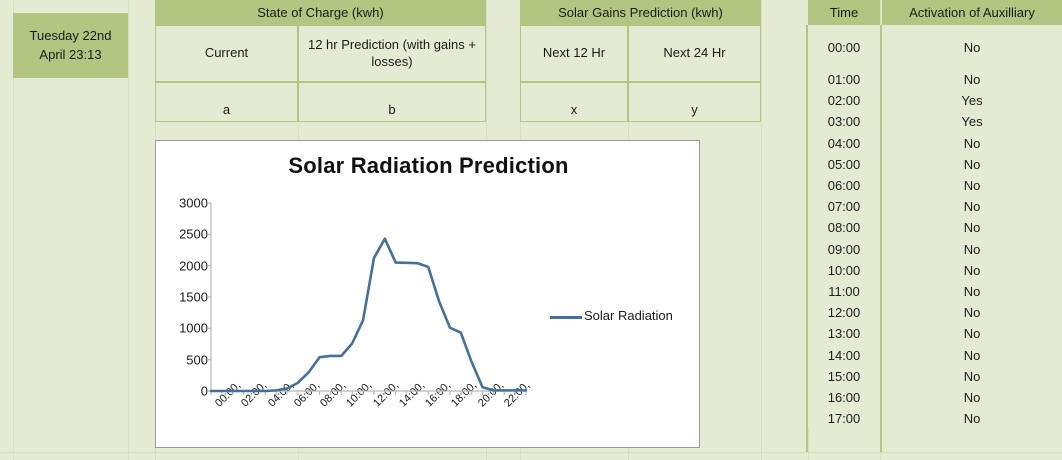 The width and height of the screenshot is (1062, 460). What do you see at coordinates (368, 315) in the screenshot?
I see `chart-series-solar-radiation` at bounding box center [368, 315].